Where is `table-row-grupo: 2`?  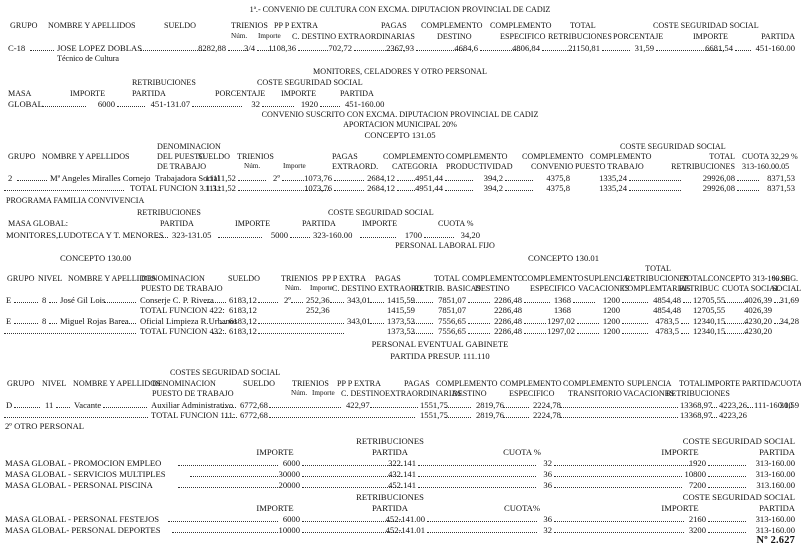 table-row-grupo: 2 is located at coordinates (10, 178).